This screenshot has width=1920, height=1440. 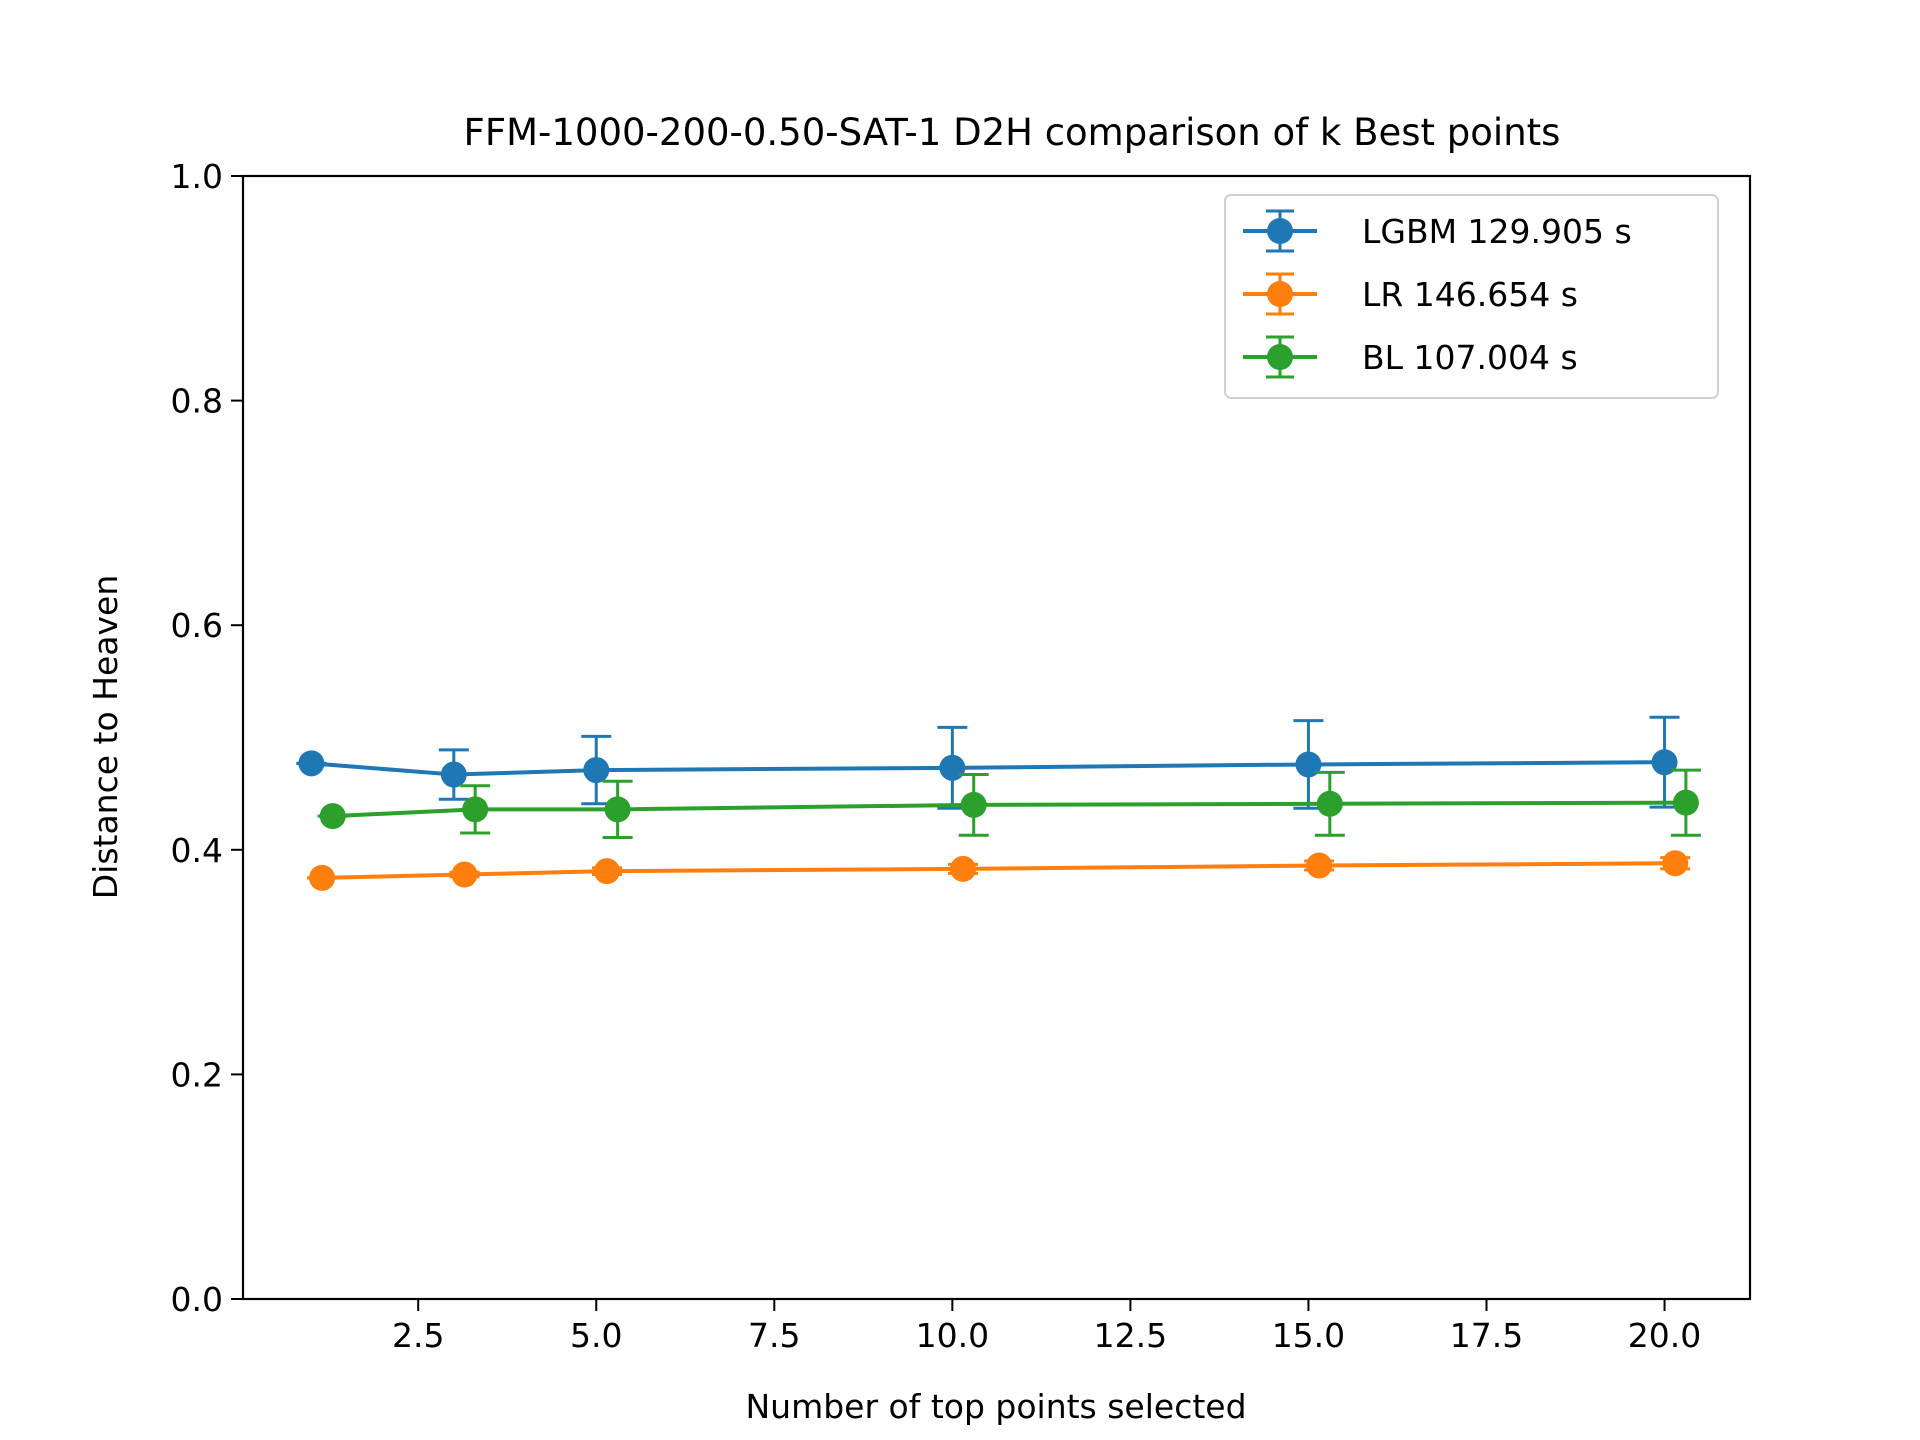 What do you see at coordinates (774, 1335) in the screenshot?
I see `x-tick-label: 7.5` at bounding box center [774, 1335].